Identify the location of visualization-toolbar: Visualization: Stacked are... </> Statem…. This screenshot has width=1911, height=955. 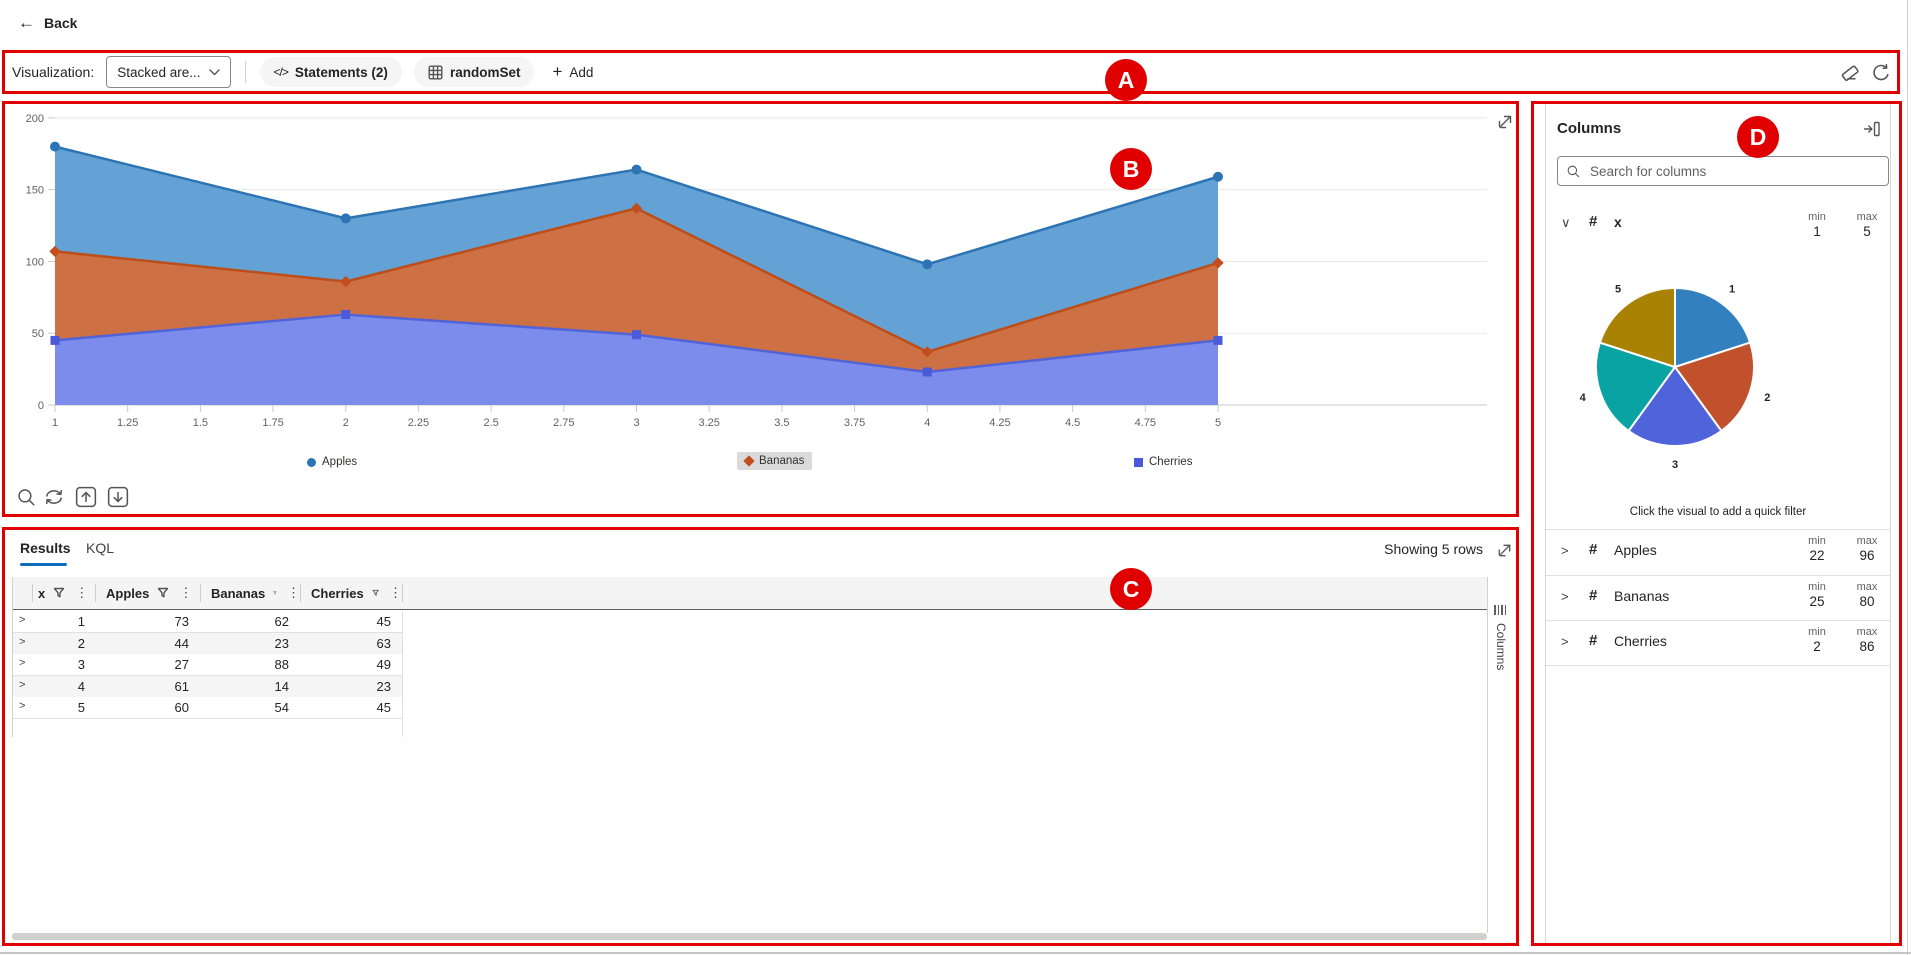
(305, 72).